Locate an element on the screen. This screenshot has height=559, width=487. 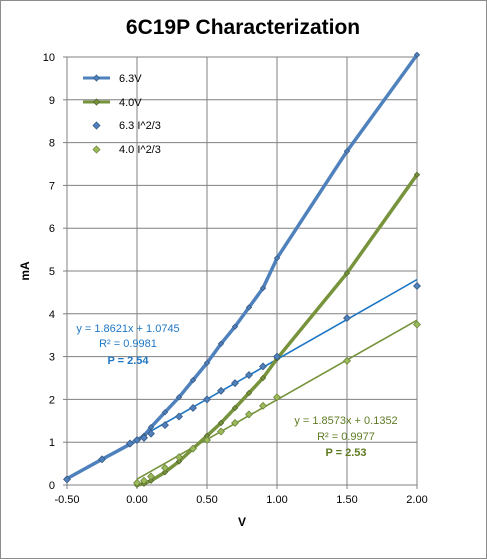
legend-item-4-0v: 4.0V is located at coordinates (112, 103).